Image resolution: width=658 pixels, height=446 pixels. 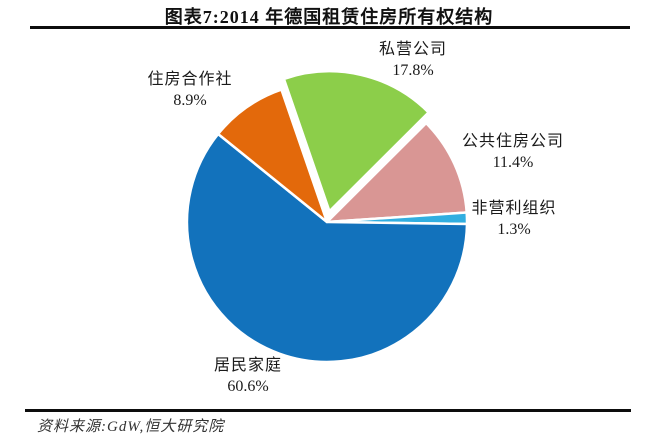 I want to click on pie-label-2: 非营利组织 1.3%, so click(x=514, y=219).